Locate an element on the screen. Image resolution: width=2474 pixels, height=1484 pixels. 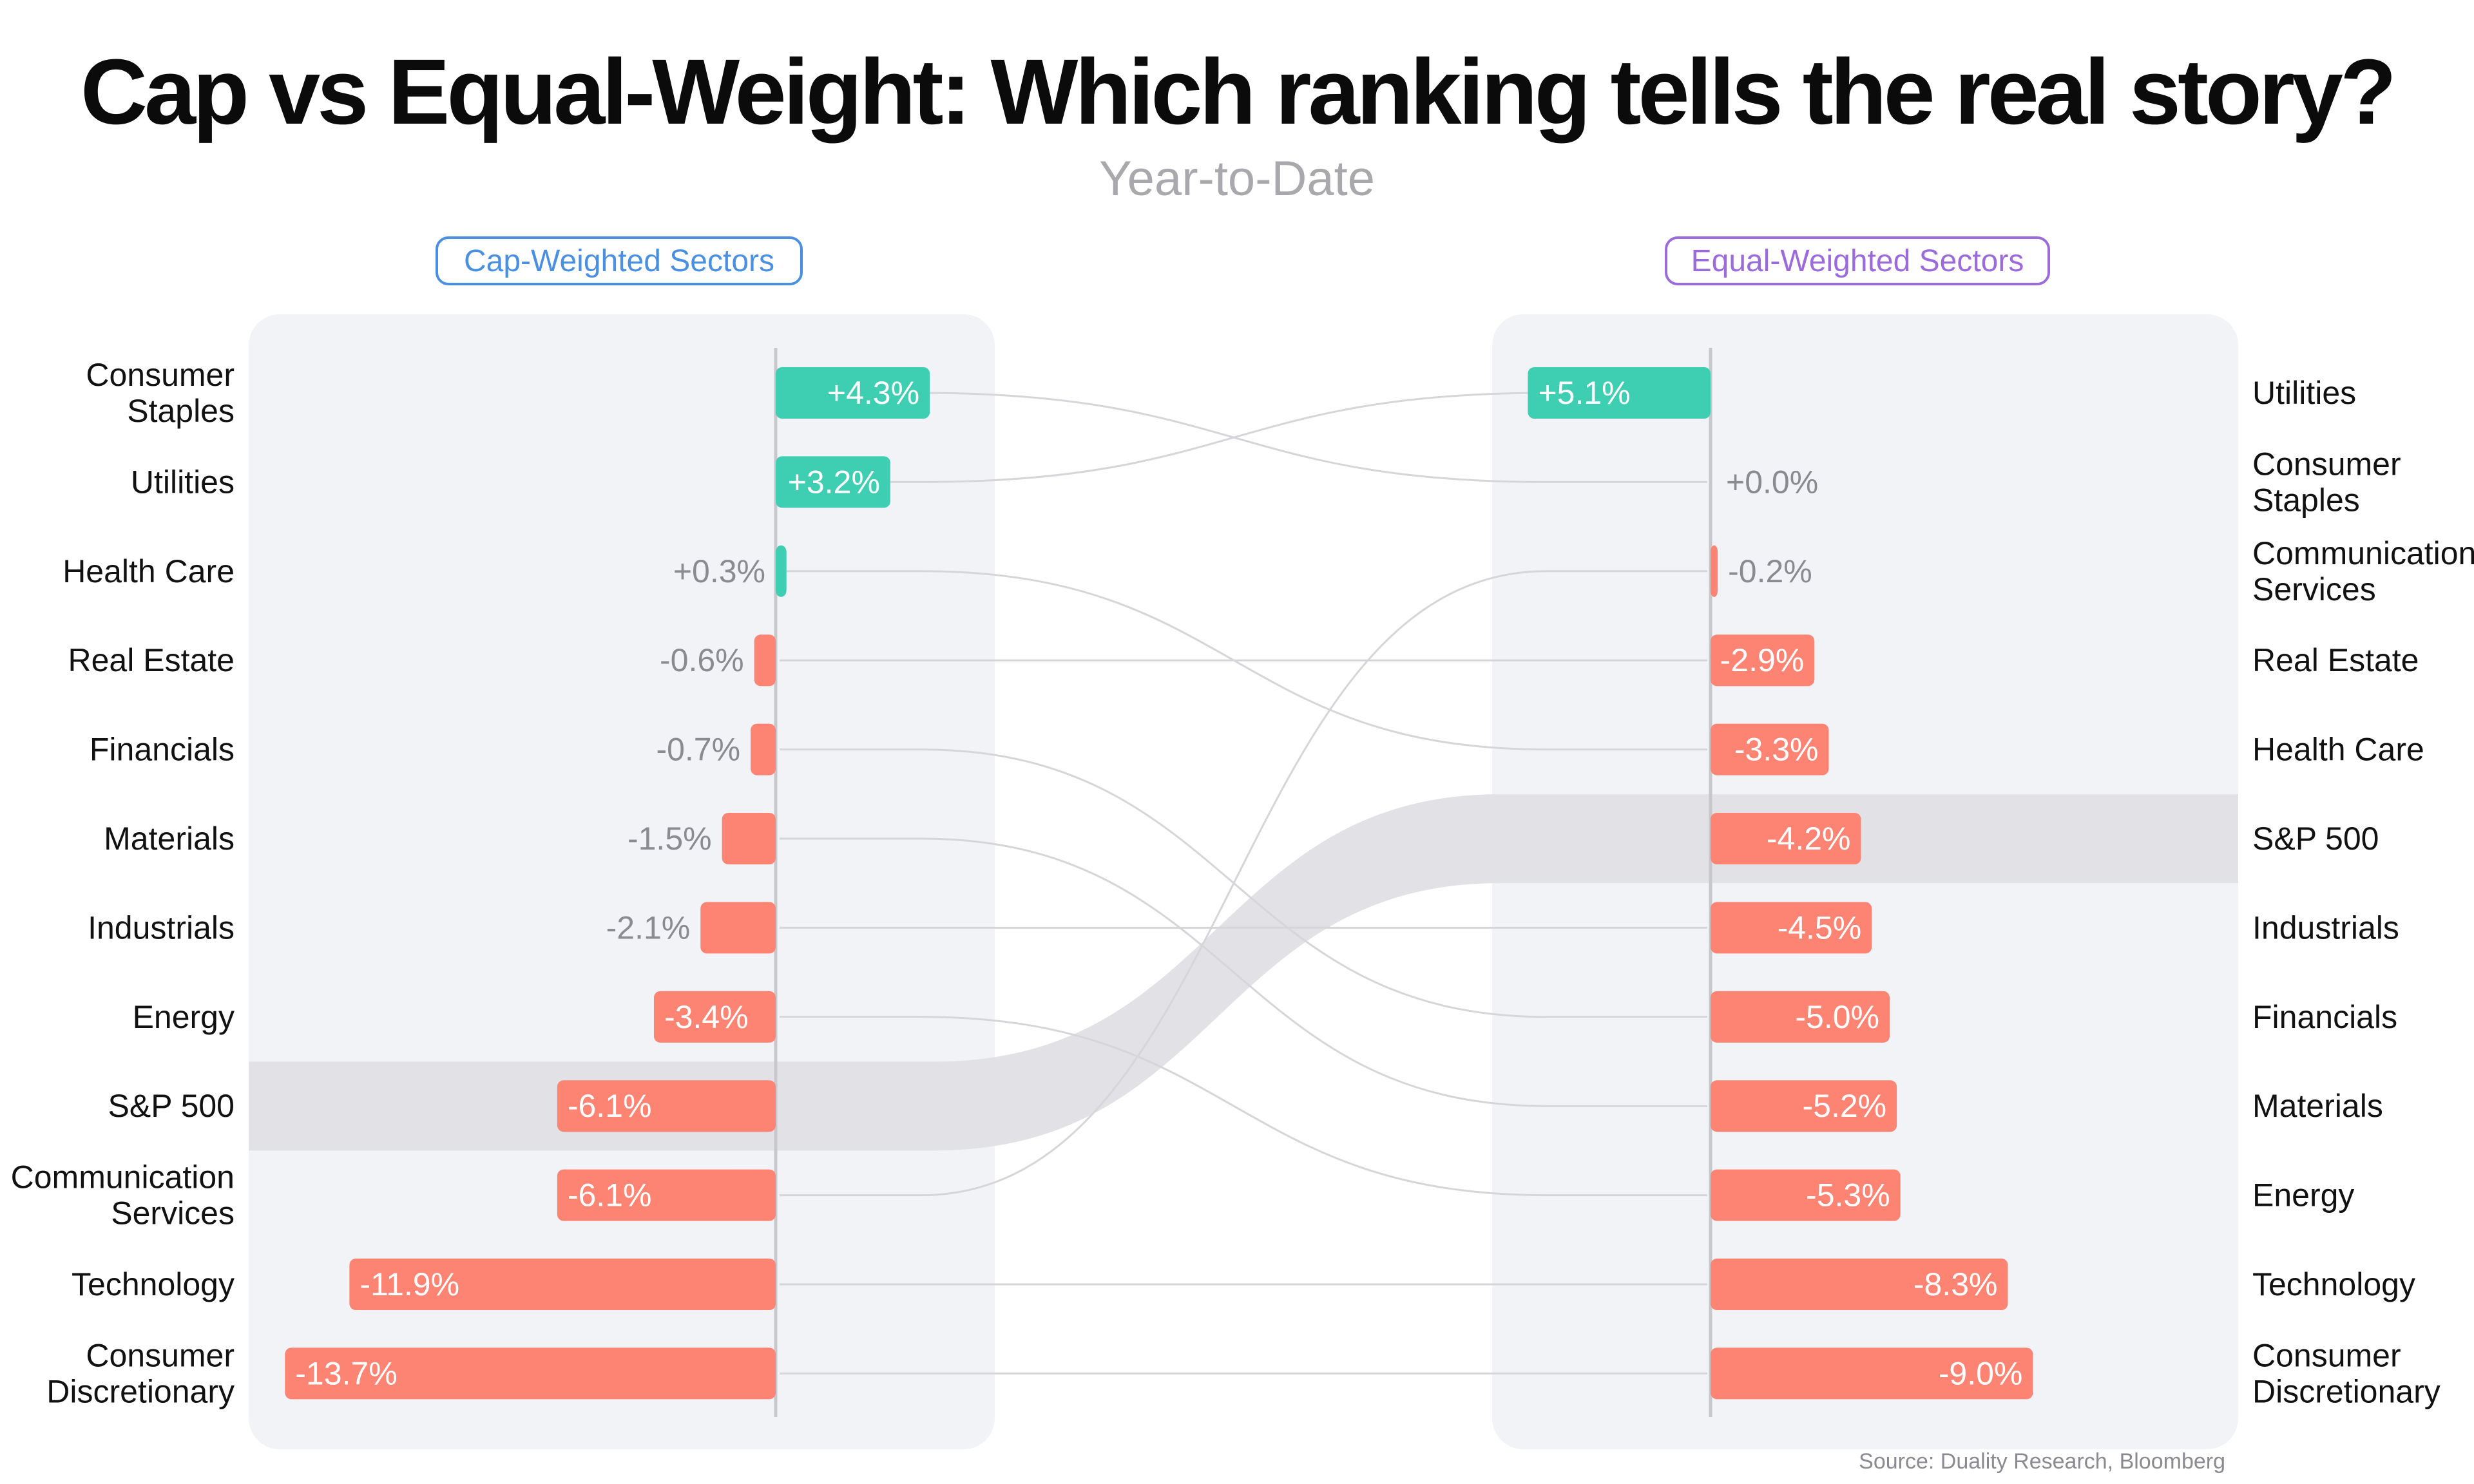
right-materials-bar is located at coordinates (1804, 1106).